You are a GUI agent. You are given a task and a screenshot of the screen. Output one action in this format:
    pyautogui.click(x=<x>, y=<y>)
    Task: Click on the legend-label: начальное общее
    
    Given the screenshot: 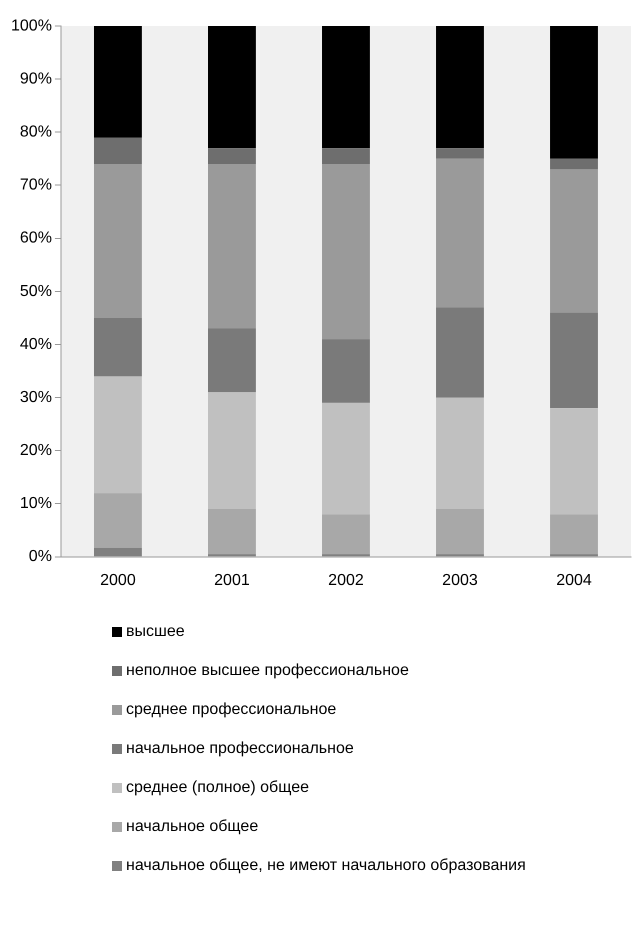 What is the action you would take?
    pyautogui.click(x=192, y=827)
    